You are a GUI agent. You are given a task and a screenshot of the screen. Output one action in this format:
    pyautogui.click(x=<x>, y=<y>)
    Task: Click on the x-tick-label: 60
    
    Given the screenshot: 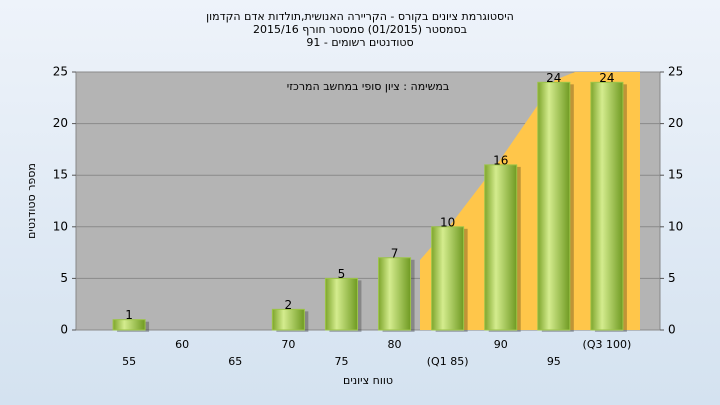 What is the action you would take?
    pyautogui.click(x=182, y=344)
    